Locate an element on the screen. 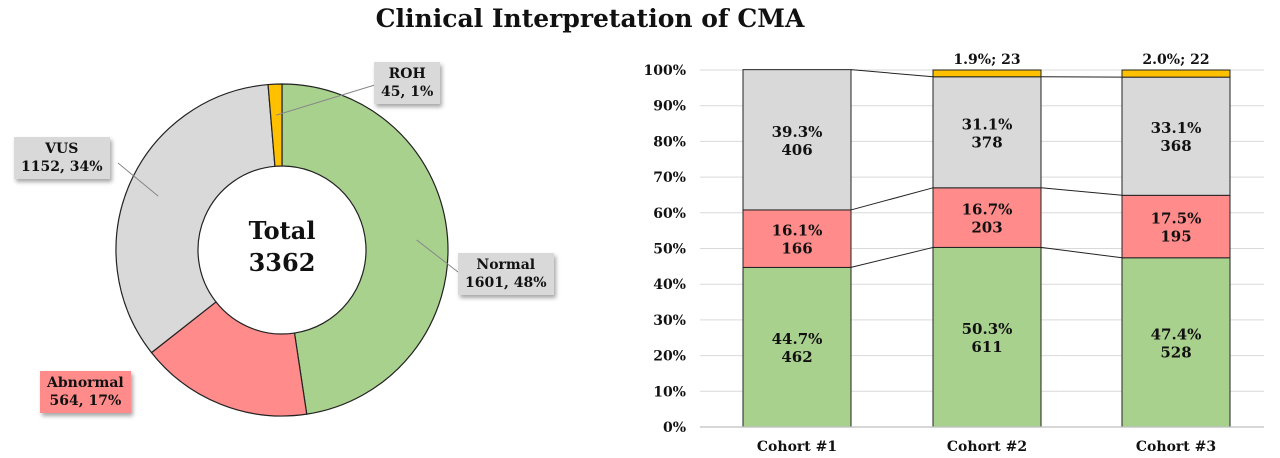  y-tick-label: 90% is located at coordinates (669, 107).